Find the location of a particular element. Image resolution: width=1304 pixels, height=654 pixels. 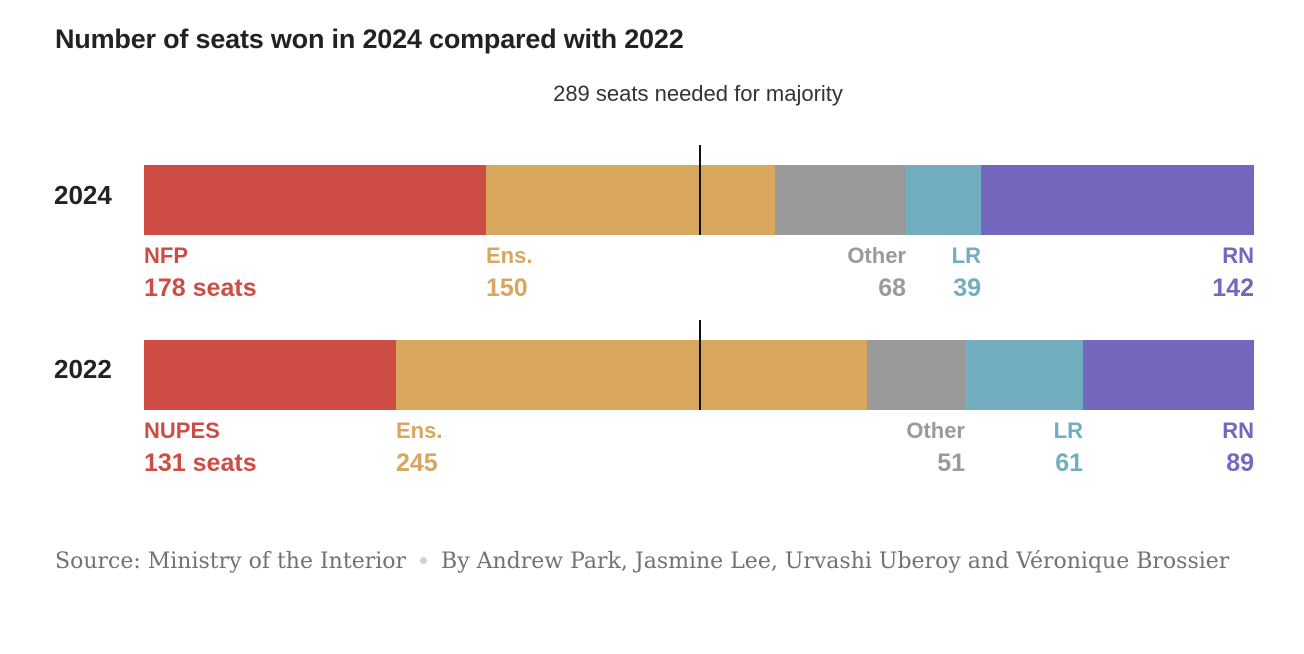

segment-value-rn-2022: 89 is located at coordinates (1240, 463).